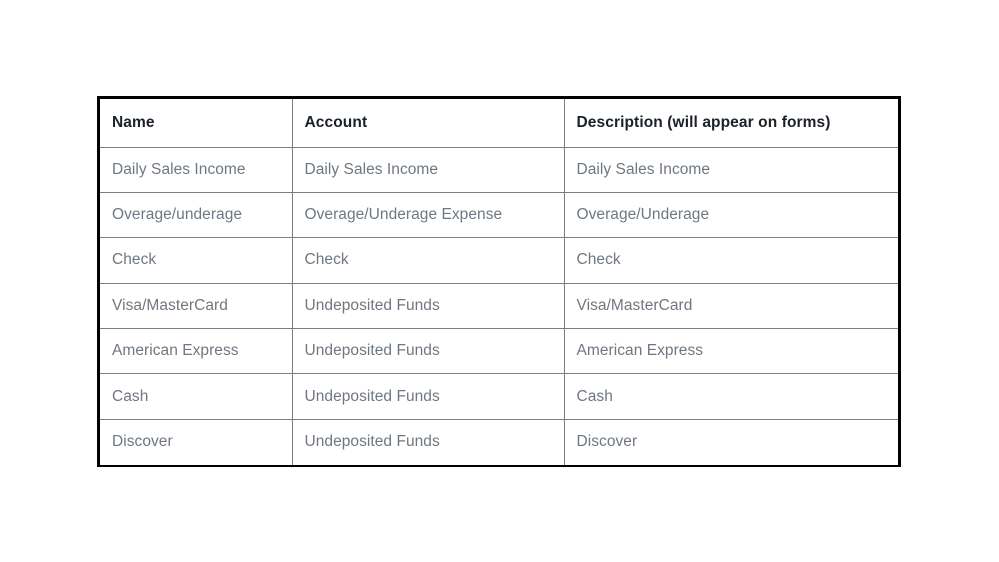 This screenshot has width=999, height=562. Describe the element at coordinates (196, 123) in the screenshot. I see `column-header-name: Name` at that location.